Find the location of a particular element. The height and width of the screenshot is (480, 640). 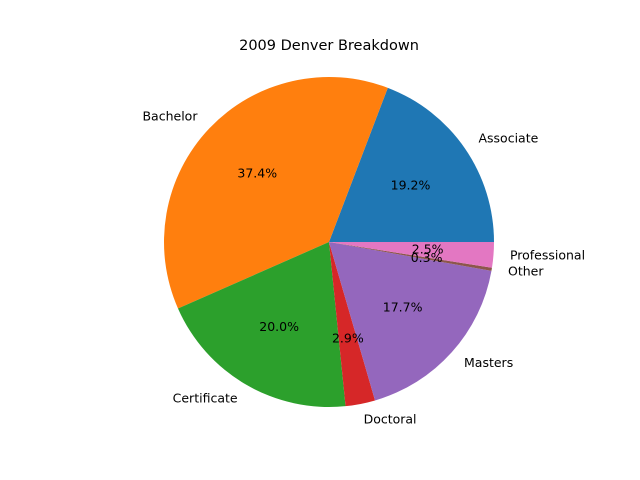

pie-slice-certificate is located at coordinates (261, 324).